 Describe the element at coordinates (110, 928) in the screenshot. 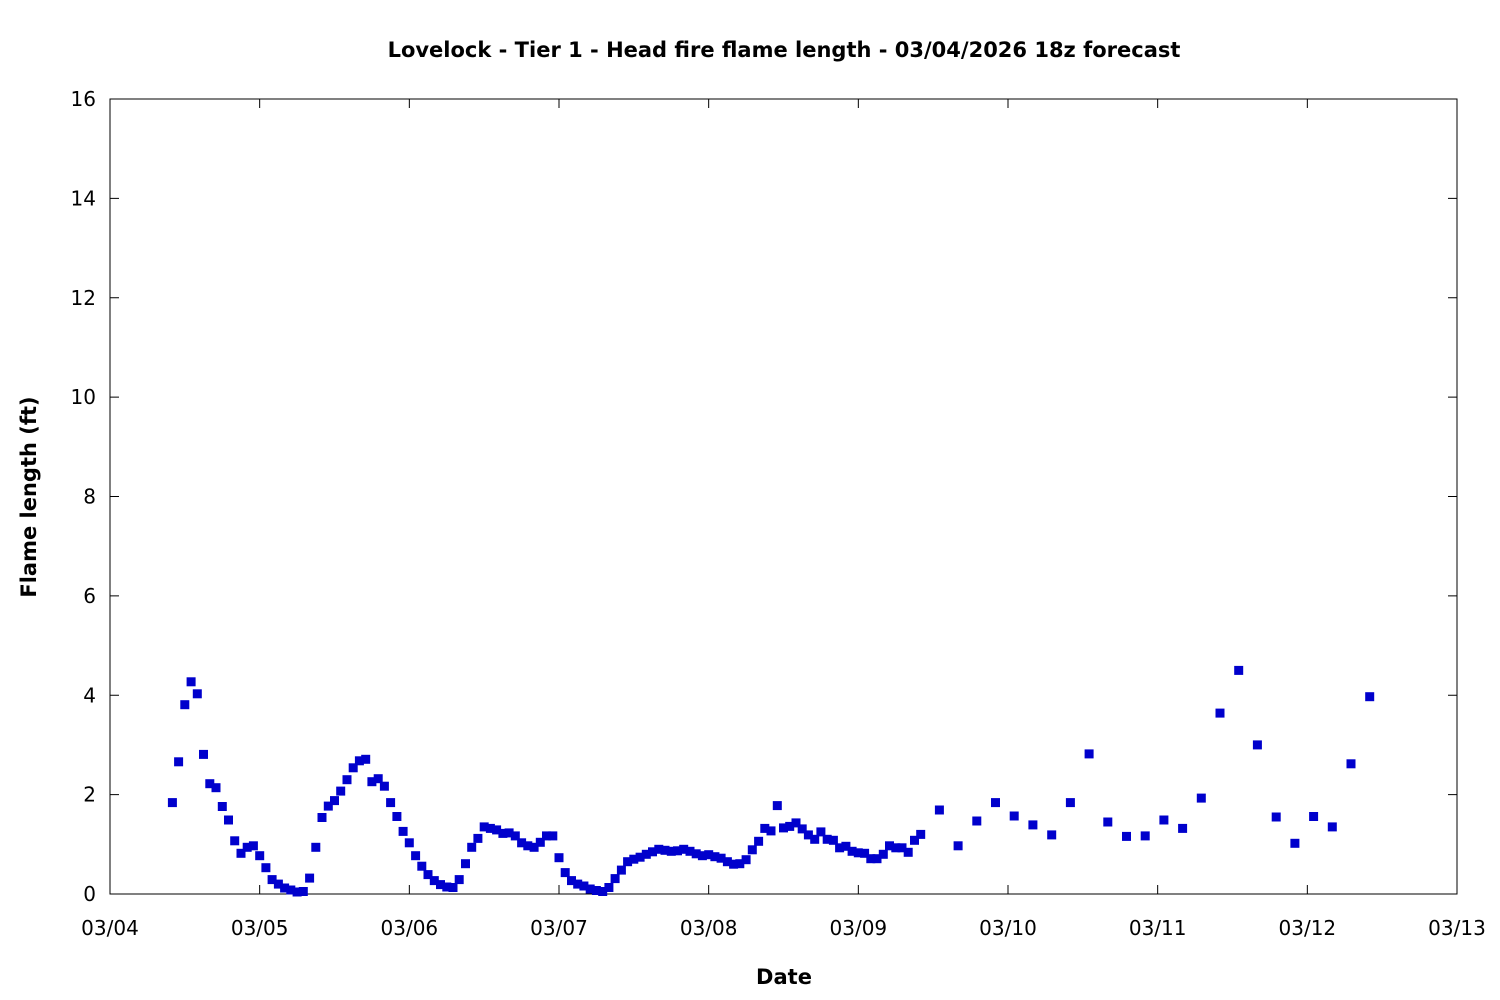

I see `x-tick-label: 03/04` at that location.